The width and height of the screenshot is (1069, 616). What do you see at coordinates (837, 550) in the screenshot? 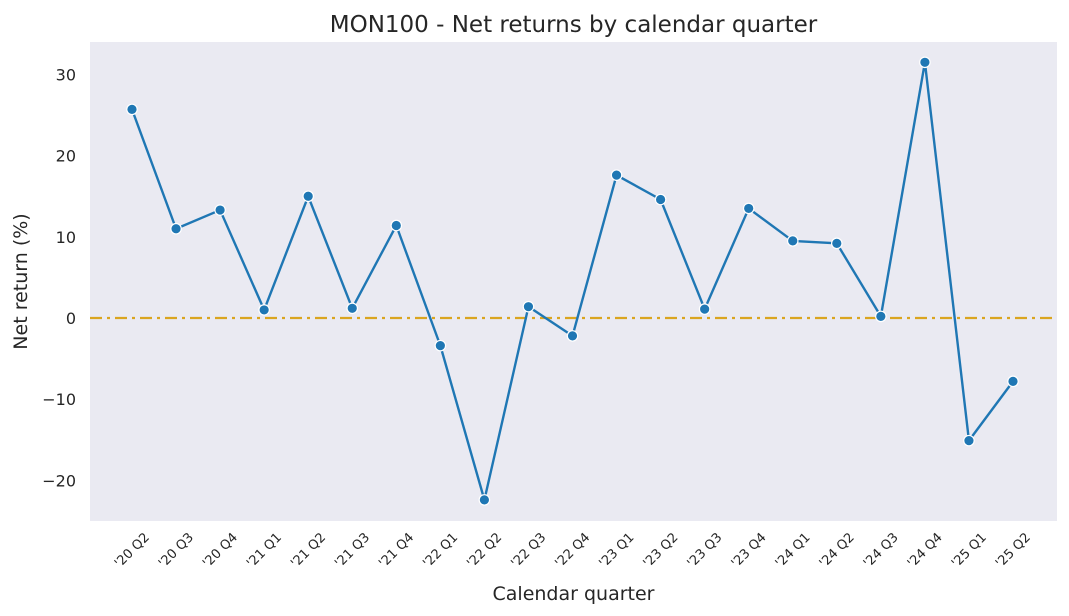
I see `x-tick-label: '24 Q2` at bounding box center [837, 550].